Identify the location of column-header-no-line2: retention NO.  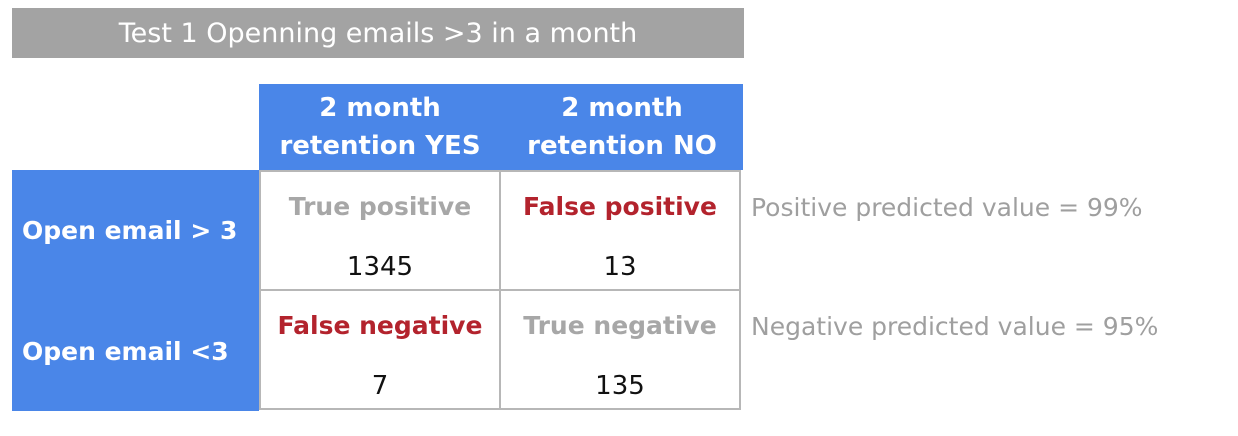
(622, 146).